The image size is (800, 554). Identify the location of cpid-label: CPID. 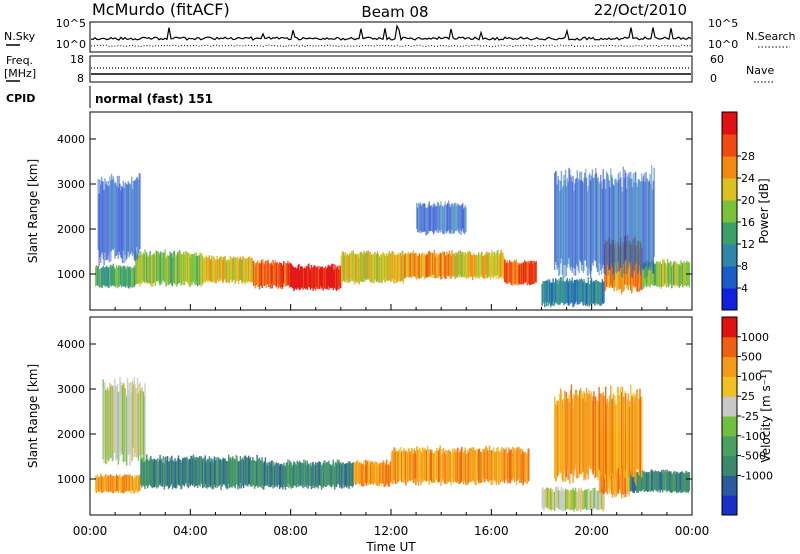
(20, 98).